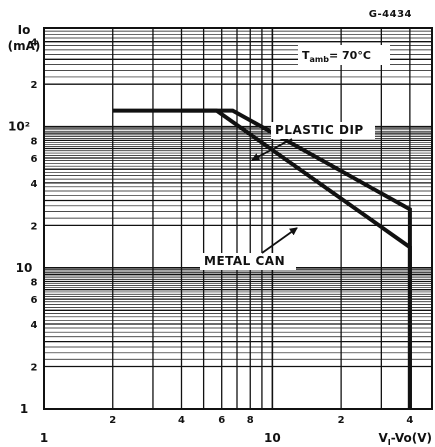 The width and height of the screenshot is (435, 447). What do you see at coordinates (336, 56) in the screenshot?
I see `condition-label: Tamb= 70°C` at bounding box center [336, 56].